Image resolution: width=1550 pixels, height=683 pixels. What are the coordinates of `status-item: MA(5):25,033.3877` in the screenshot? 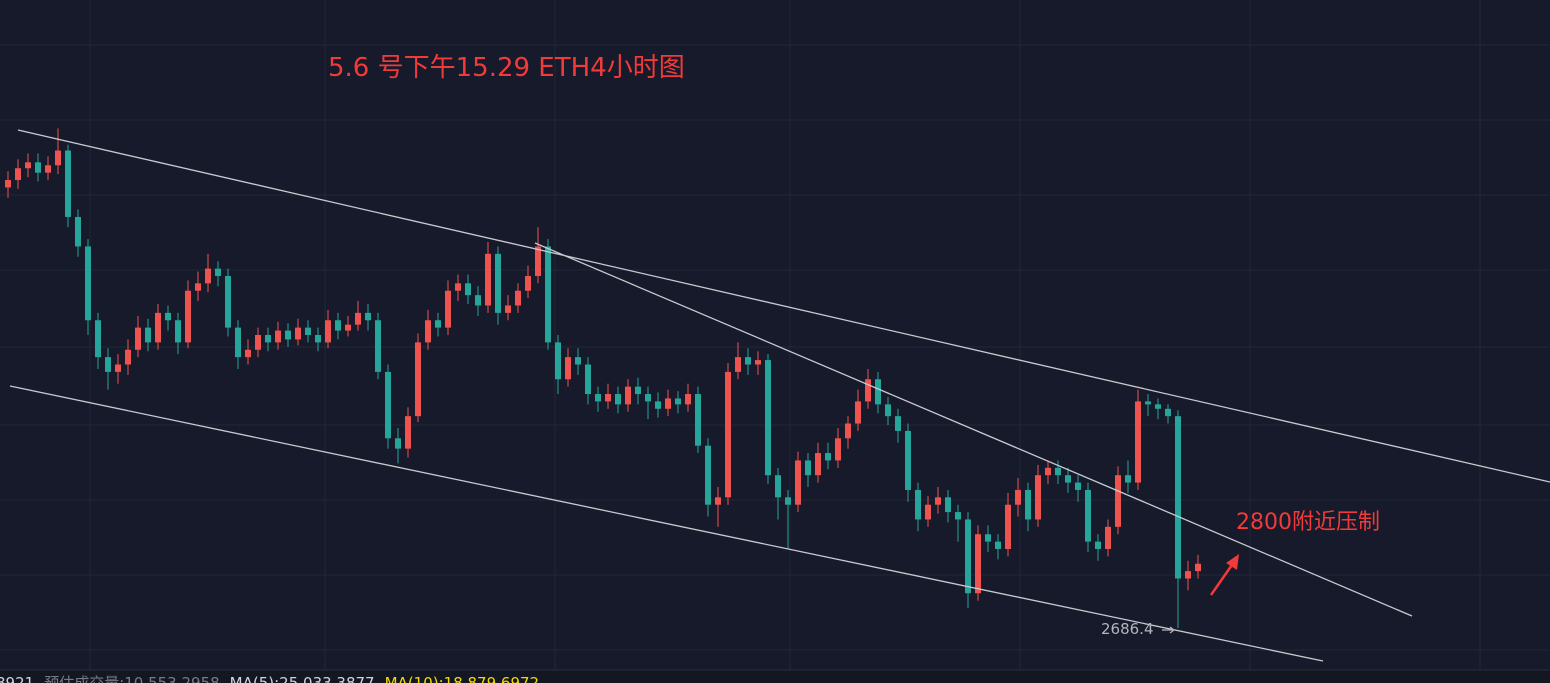 It's located at (302, 678).